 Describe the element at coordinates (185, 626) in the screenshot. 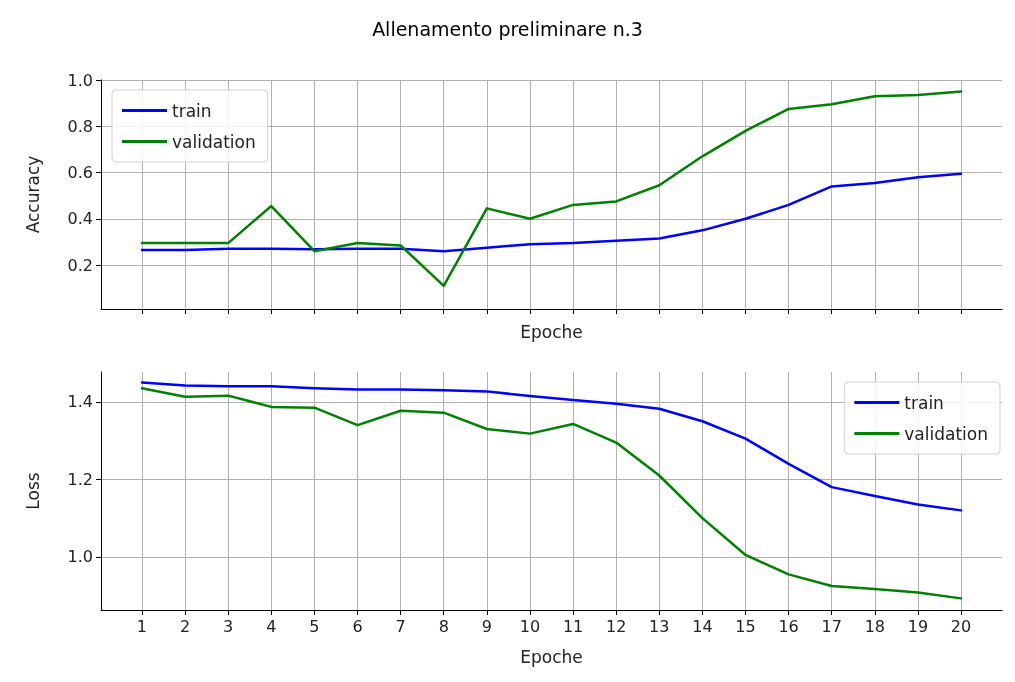

I see `x-tick-label: 2` at that location.